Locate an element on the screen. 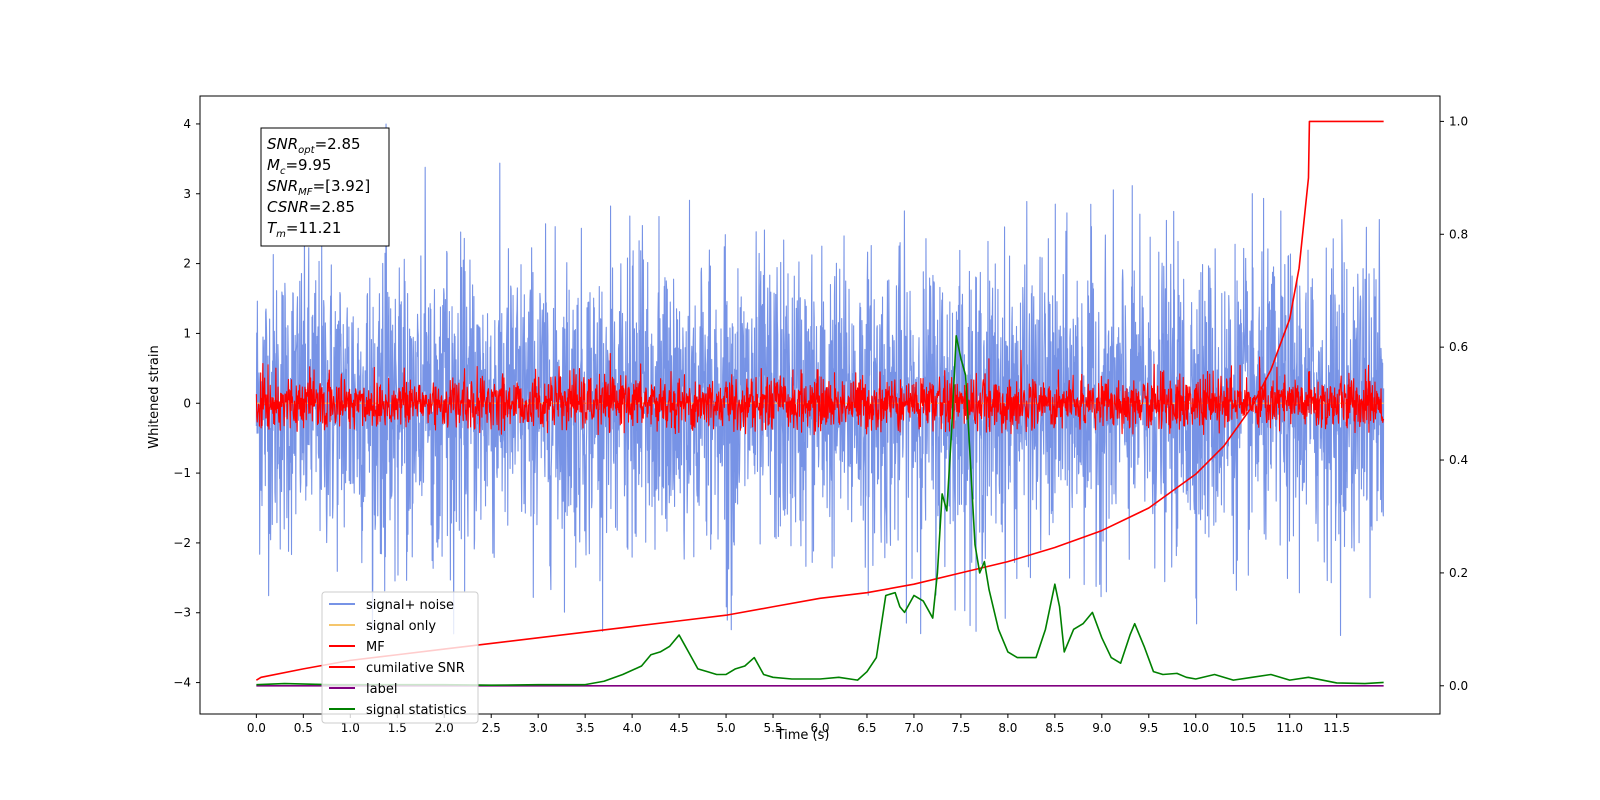 The width and height of the screenshot is (1600, 800). y-tick-label-left: 2 is located at coordinates (187, 264).